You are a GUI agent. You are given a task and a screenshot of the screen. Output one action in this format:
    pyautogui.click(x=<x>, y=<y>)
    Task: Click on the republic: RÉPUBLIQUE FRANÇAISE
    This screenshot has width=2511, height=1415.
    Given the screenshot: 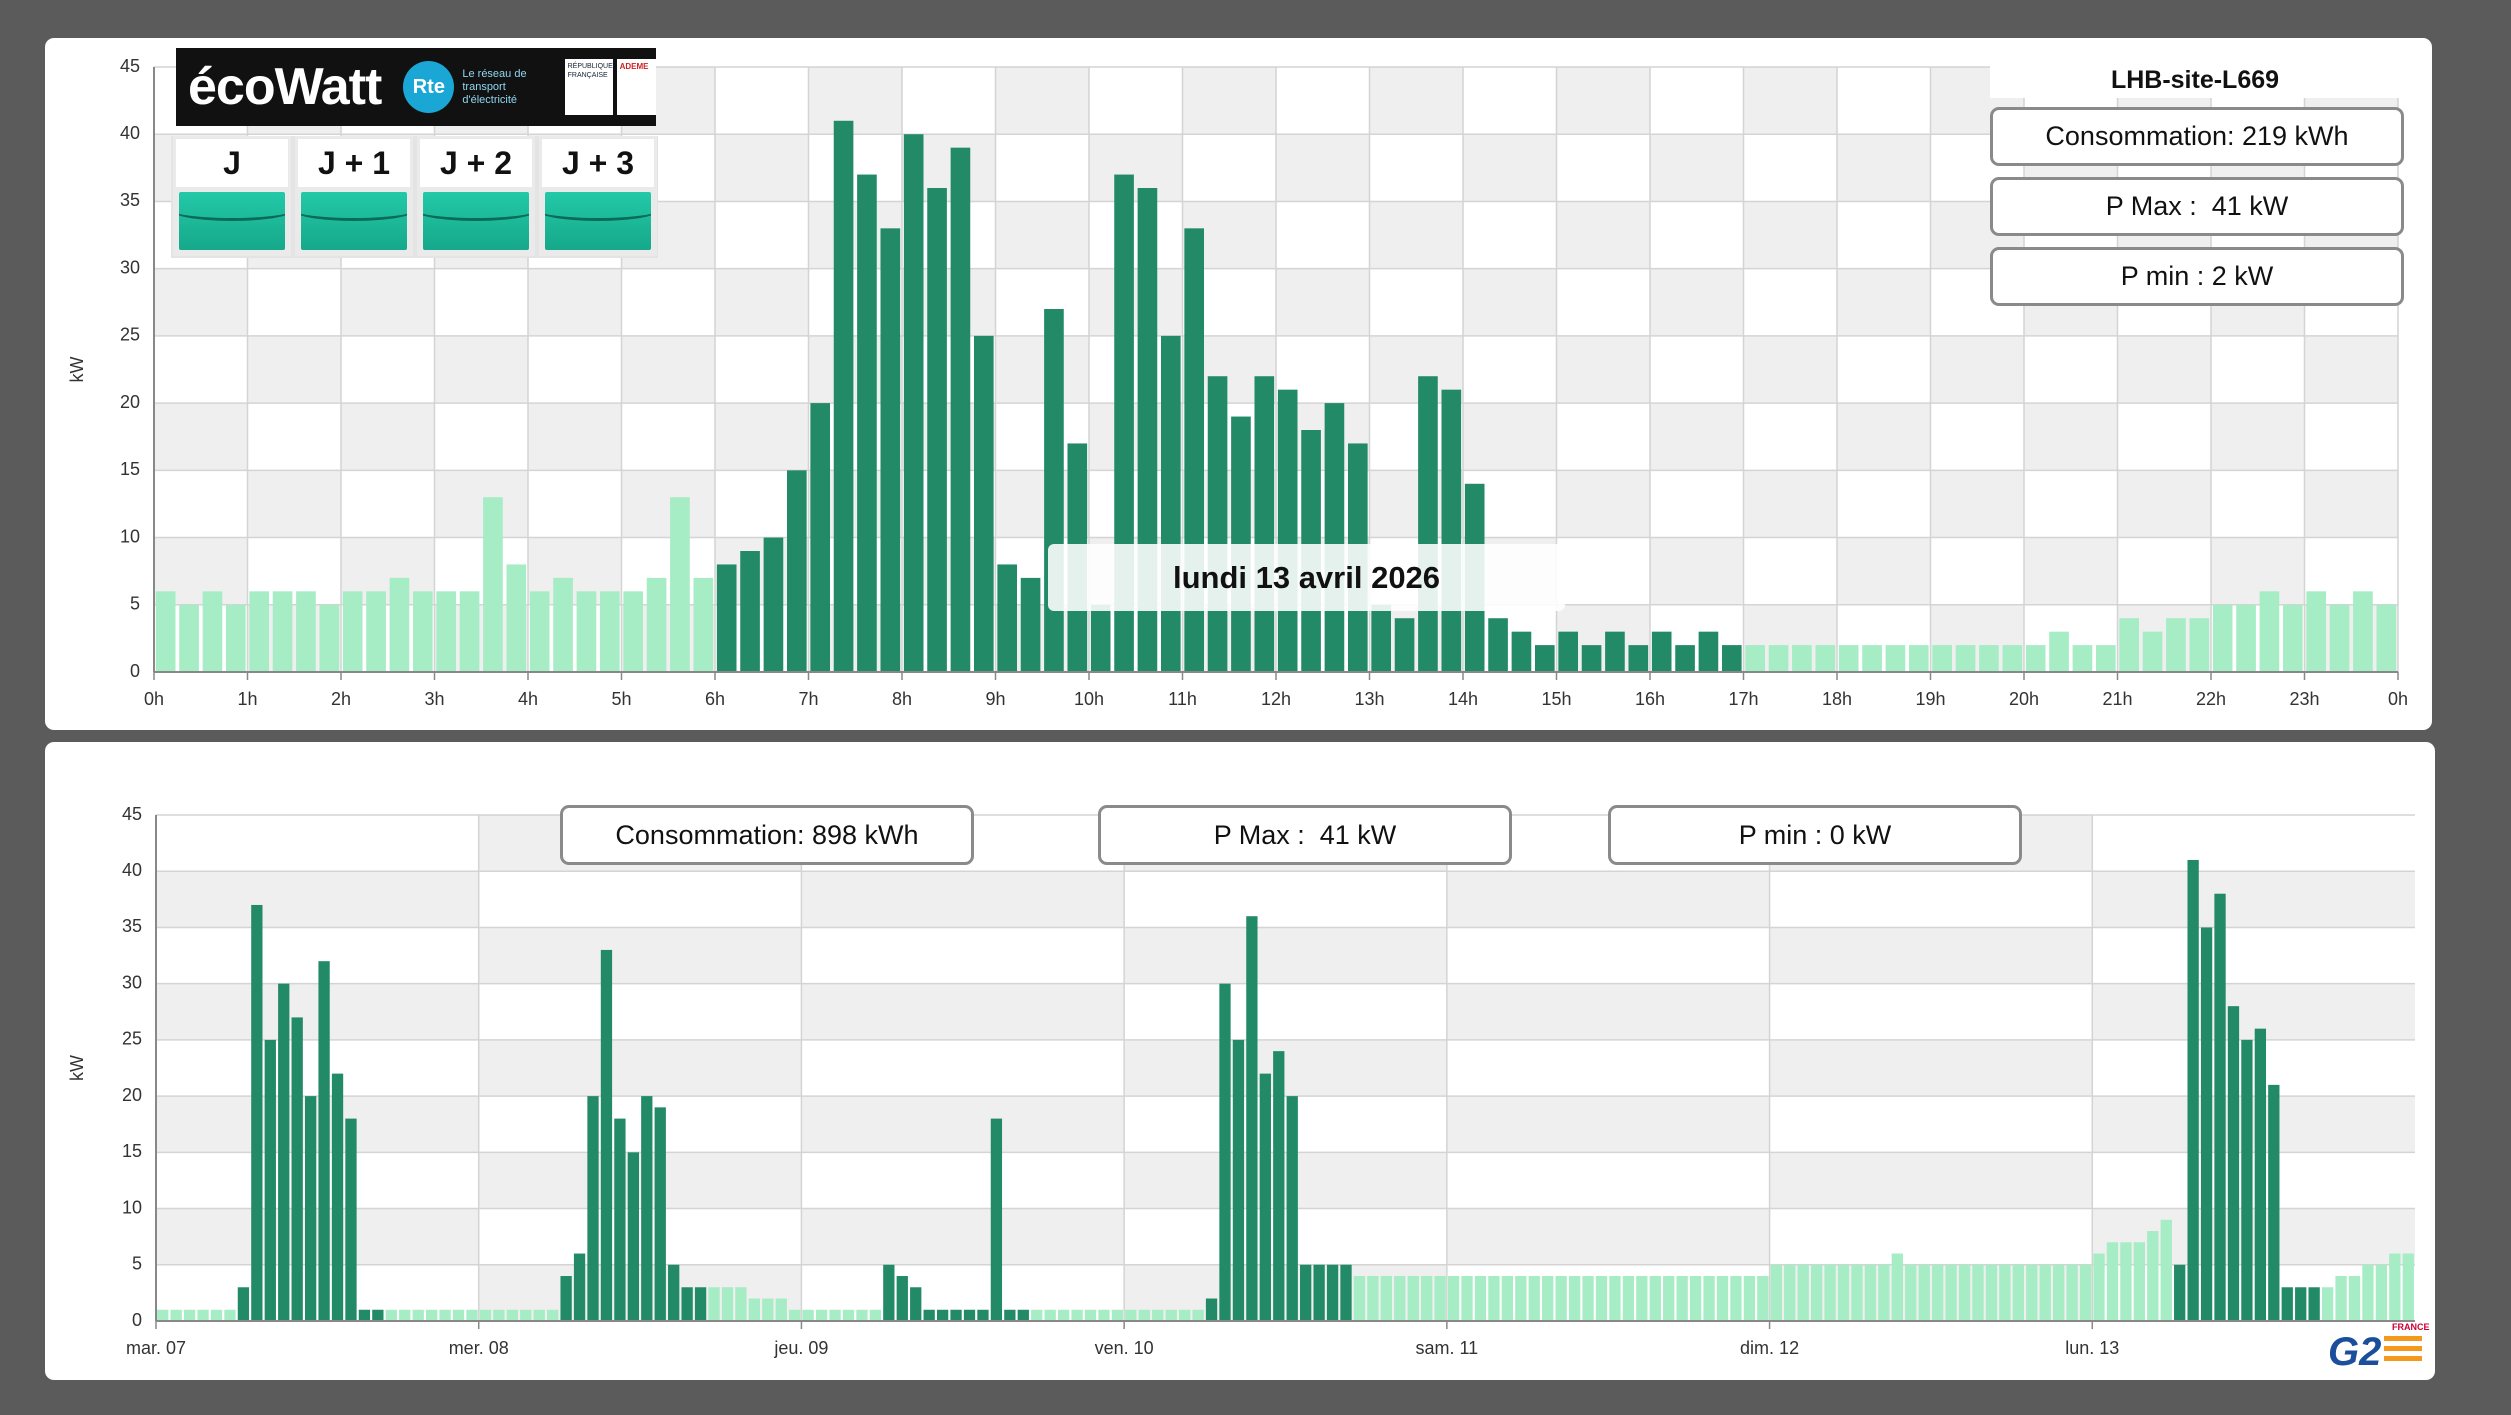 What is the action you would take?
    pyautogui.click(x=588, y=87)
    